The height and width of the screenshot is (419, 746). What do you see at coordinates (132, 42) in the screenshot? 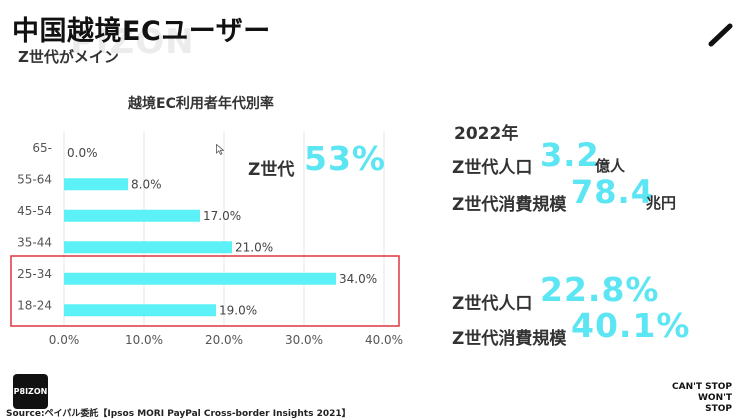
I see `watermark-text: PIZON` at bounding box center [132, 42].